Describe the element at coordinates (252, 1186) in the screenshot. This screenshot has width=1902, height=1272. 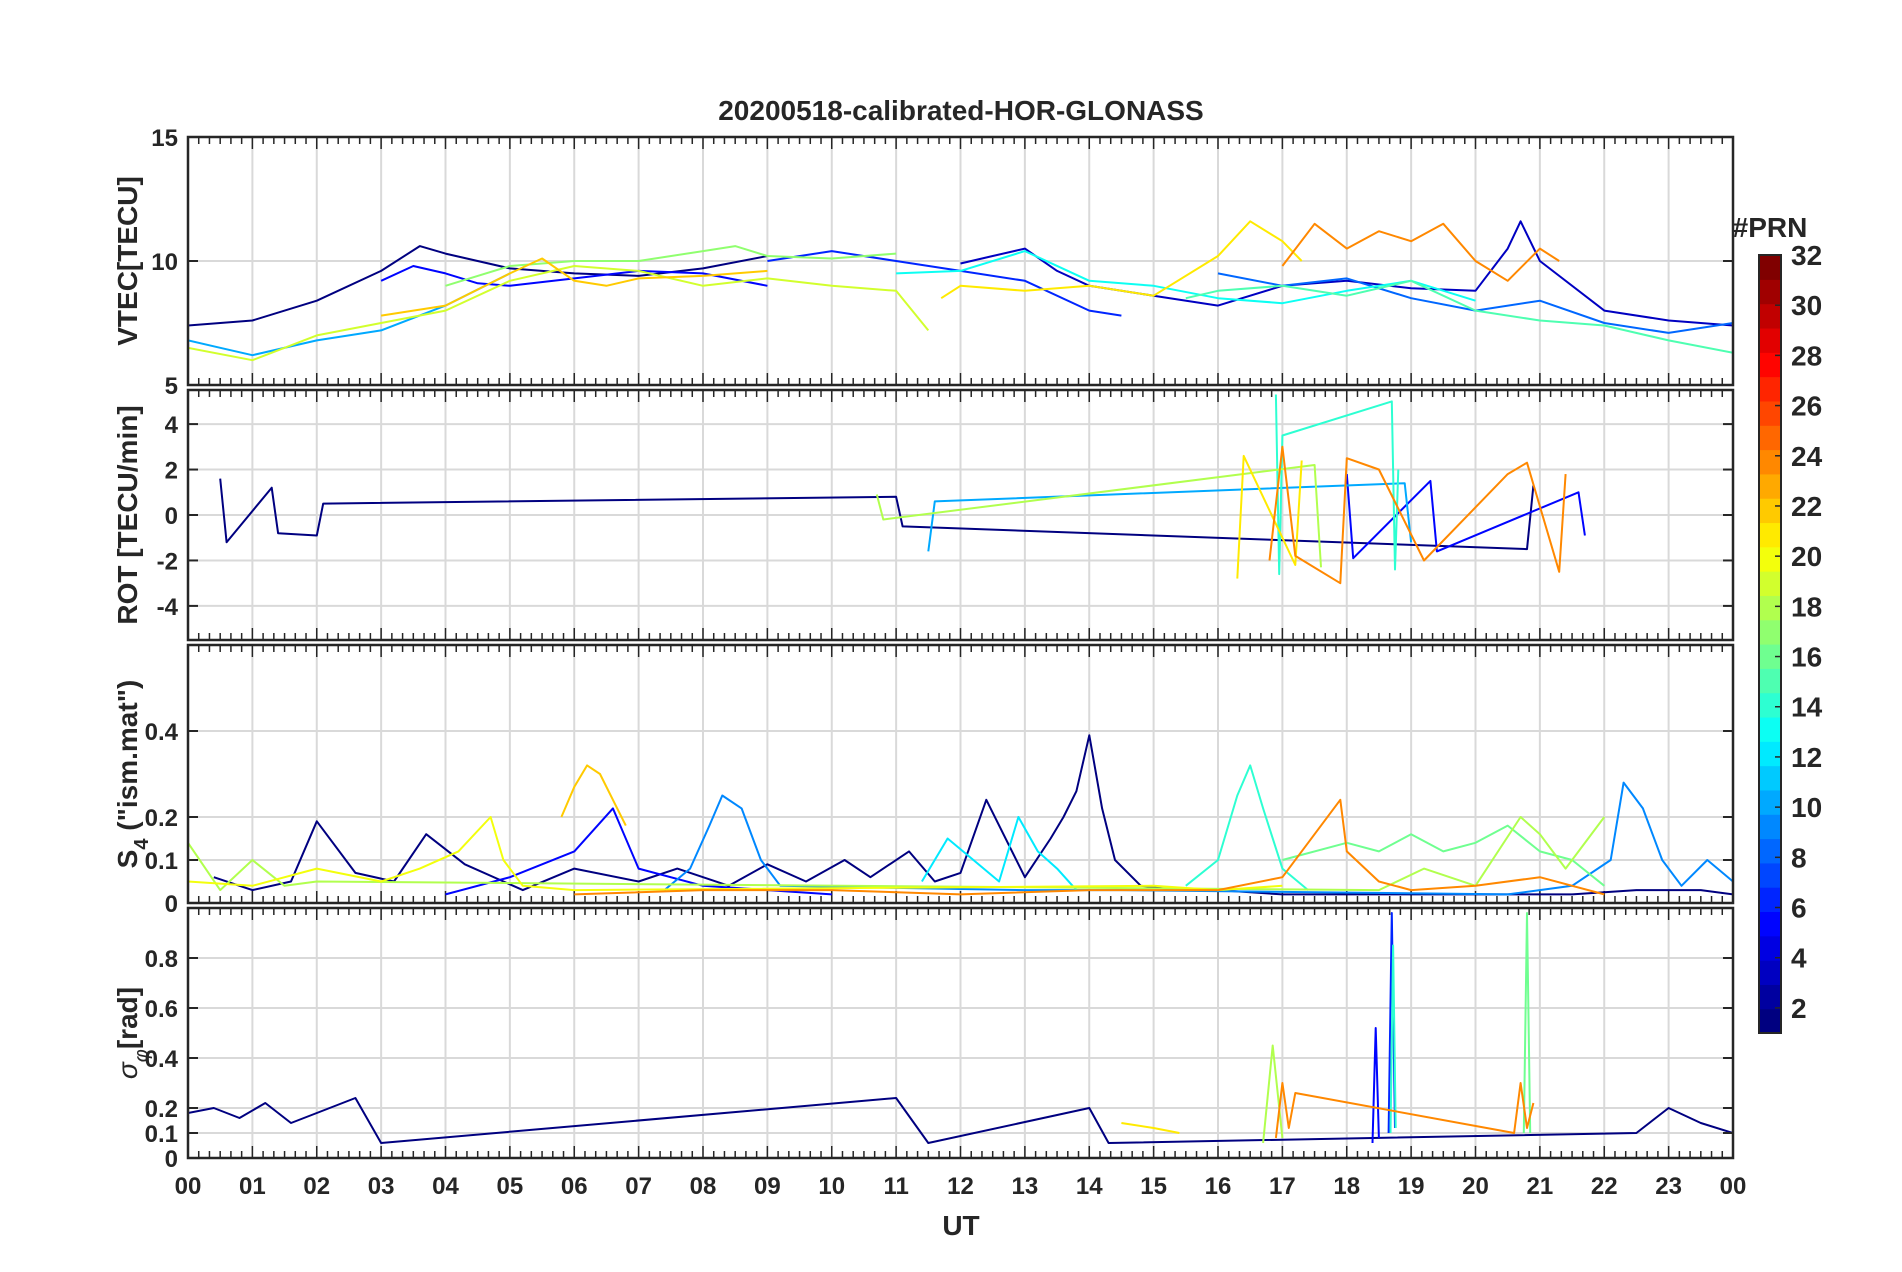
I see `x-tick-label: 01` at that location.